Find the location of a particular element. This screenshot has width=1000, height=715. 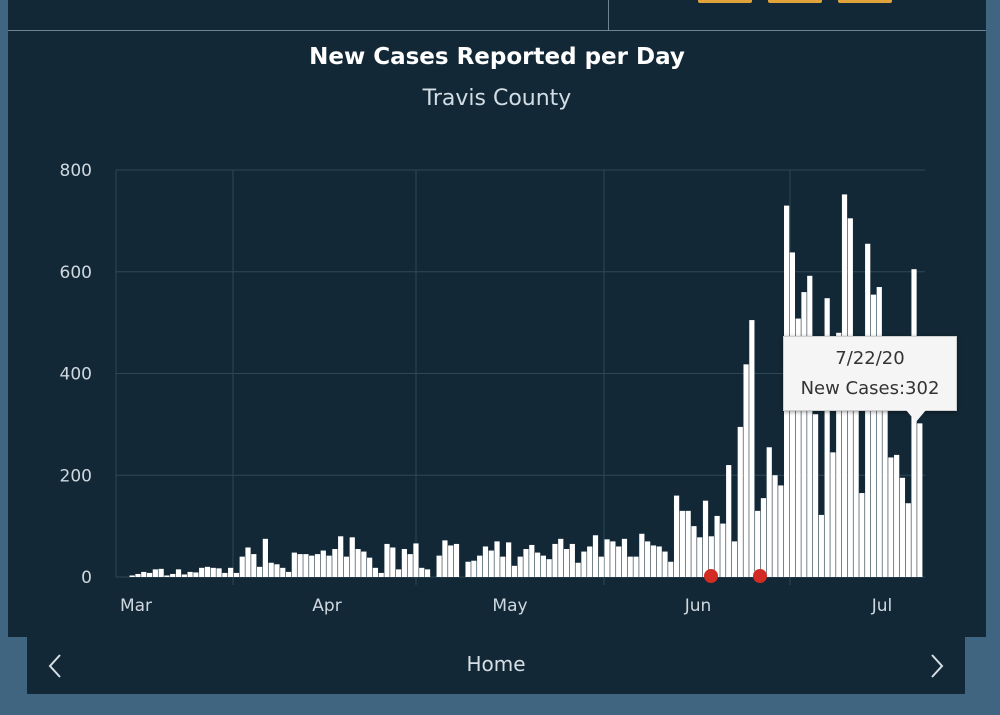

top-divider is located at coordinates (608, 15).